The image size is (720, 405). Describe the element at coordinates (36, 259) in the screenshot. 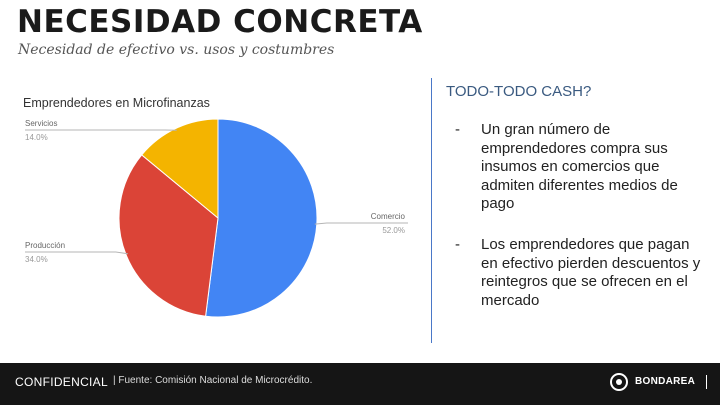

I see `slice-value-label: 34.0%` at that location.